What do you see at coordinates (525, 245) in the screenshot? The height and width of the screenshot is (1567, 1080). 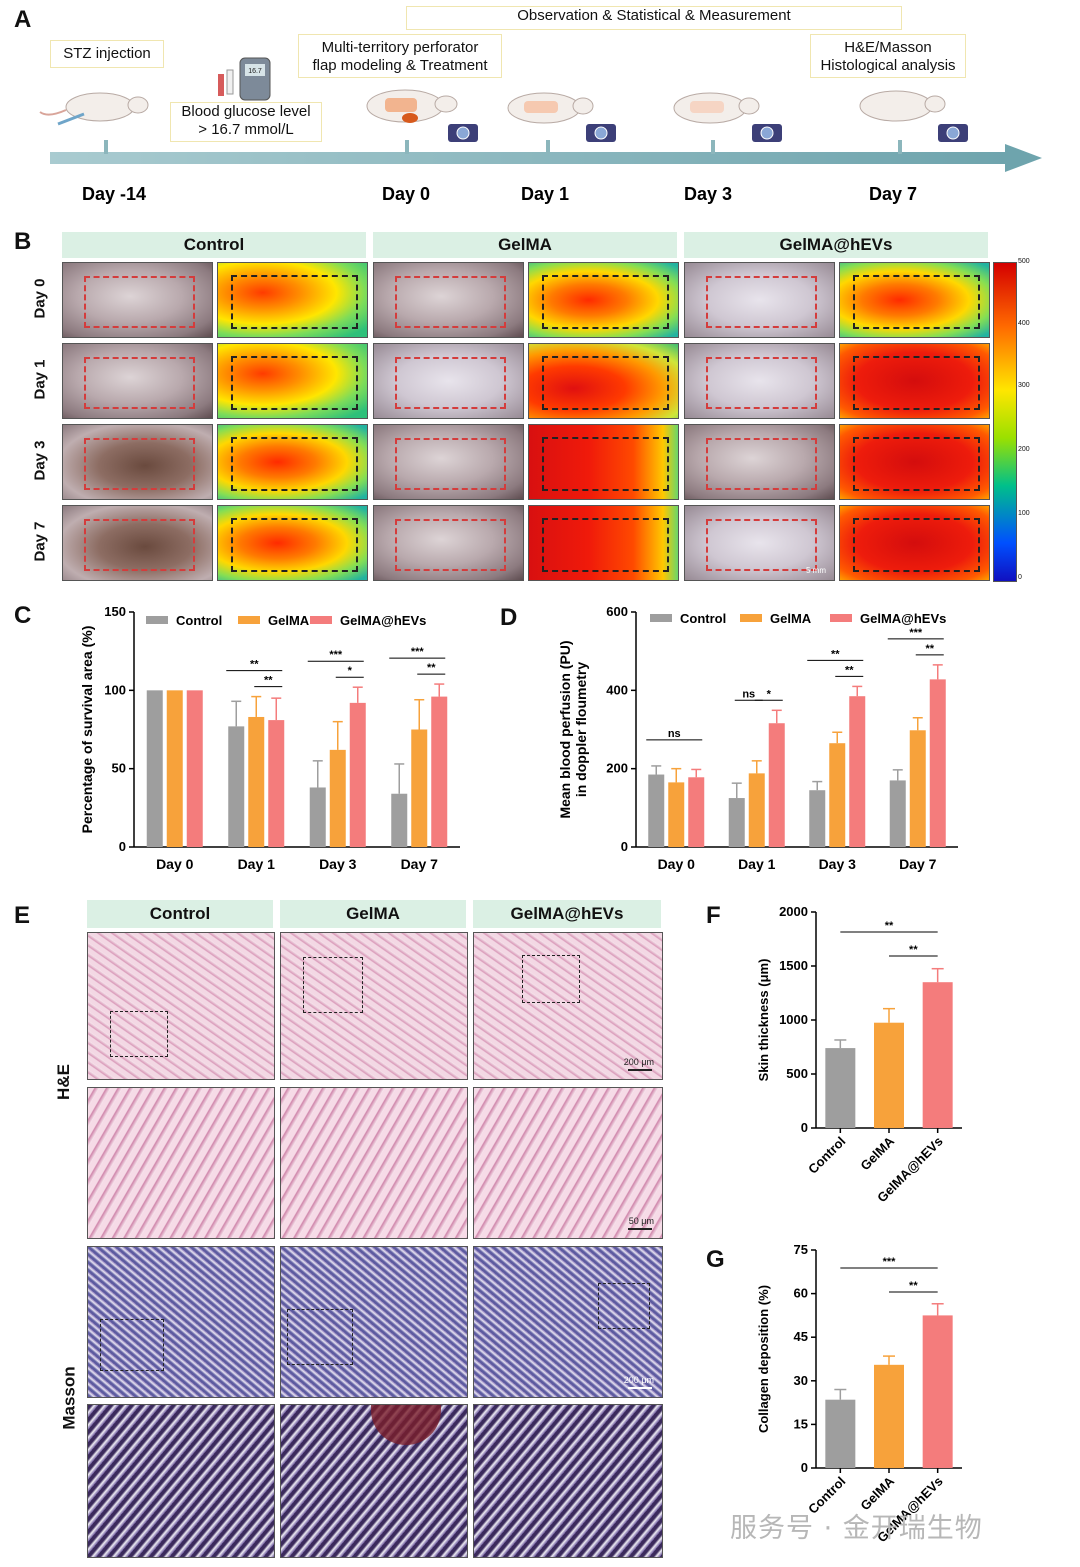 I see `b-header-gelma: GelMA` at bounding box center [525, 245].